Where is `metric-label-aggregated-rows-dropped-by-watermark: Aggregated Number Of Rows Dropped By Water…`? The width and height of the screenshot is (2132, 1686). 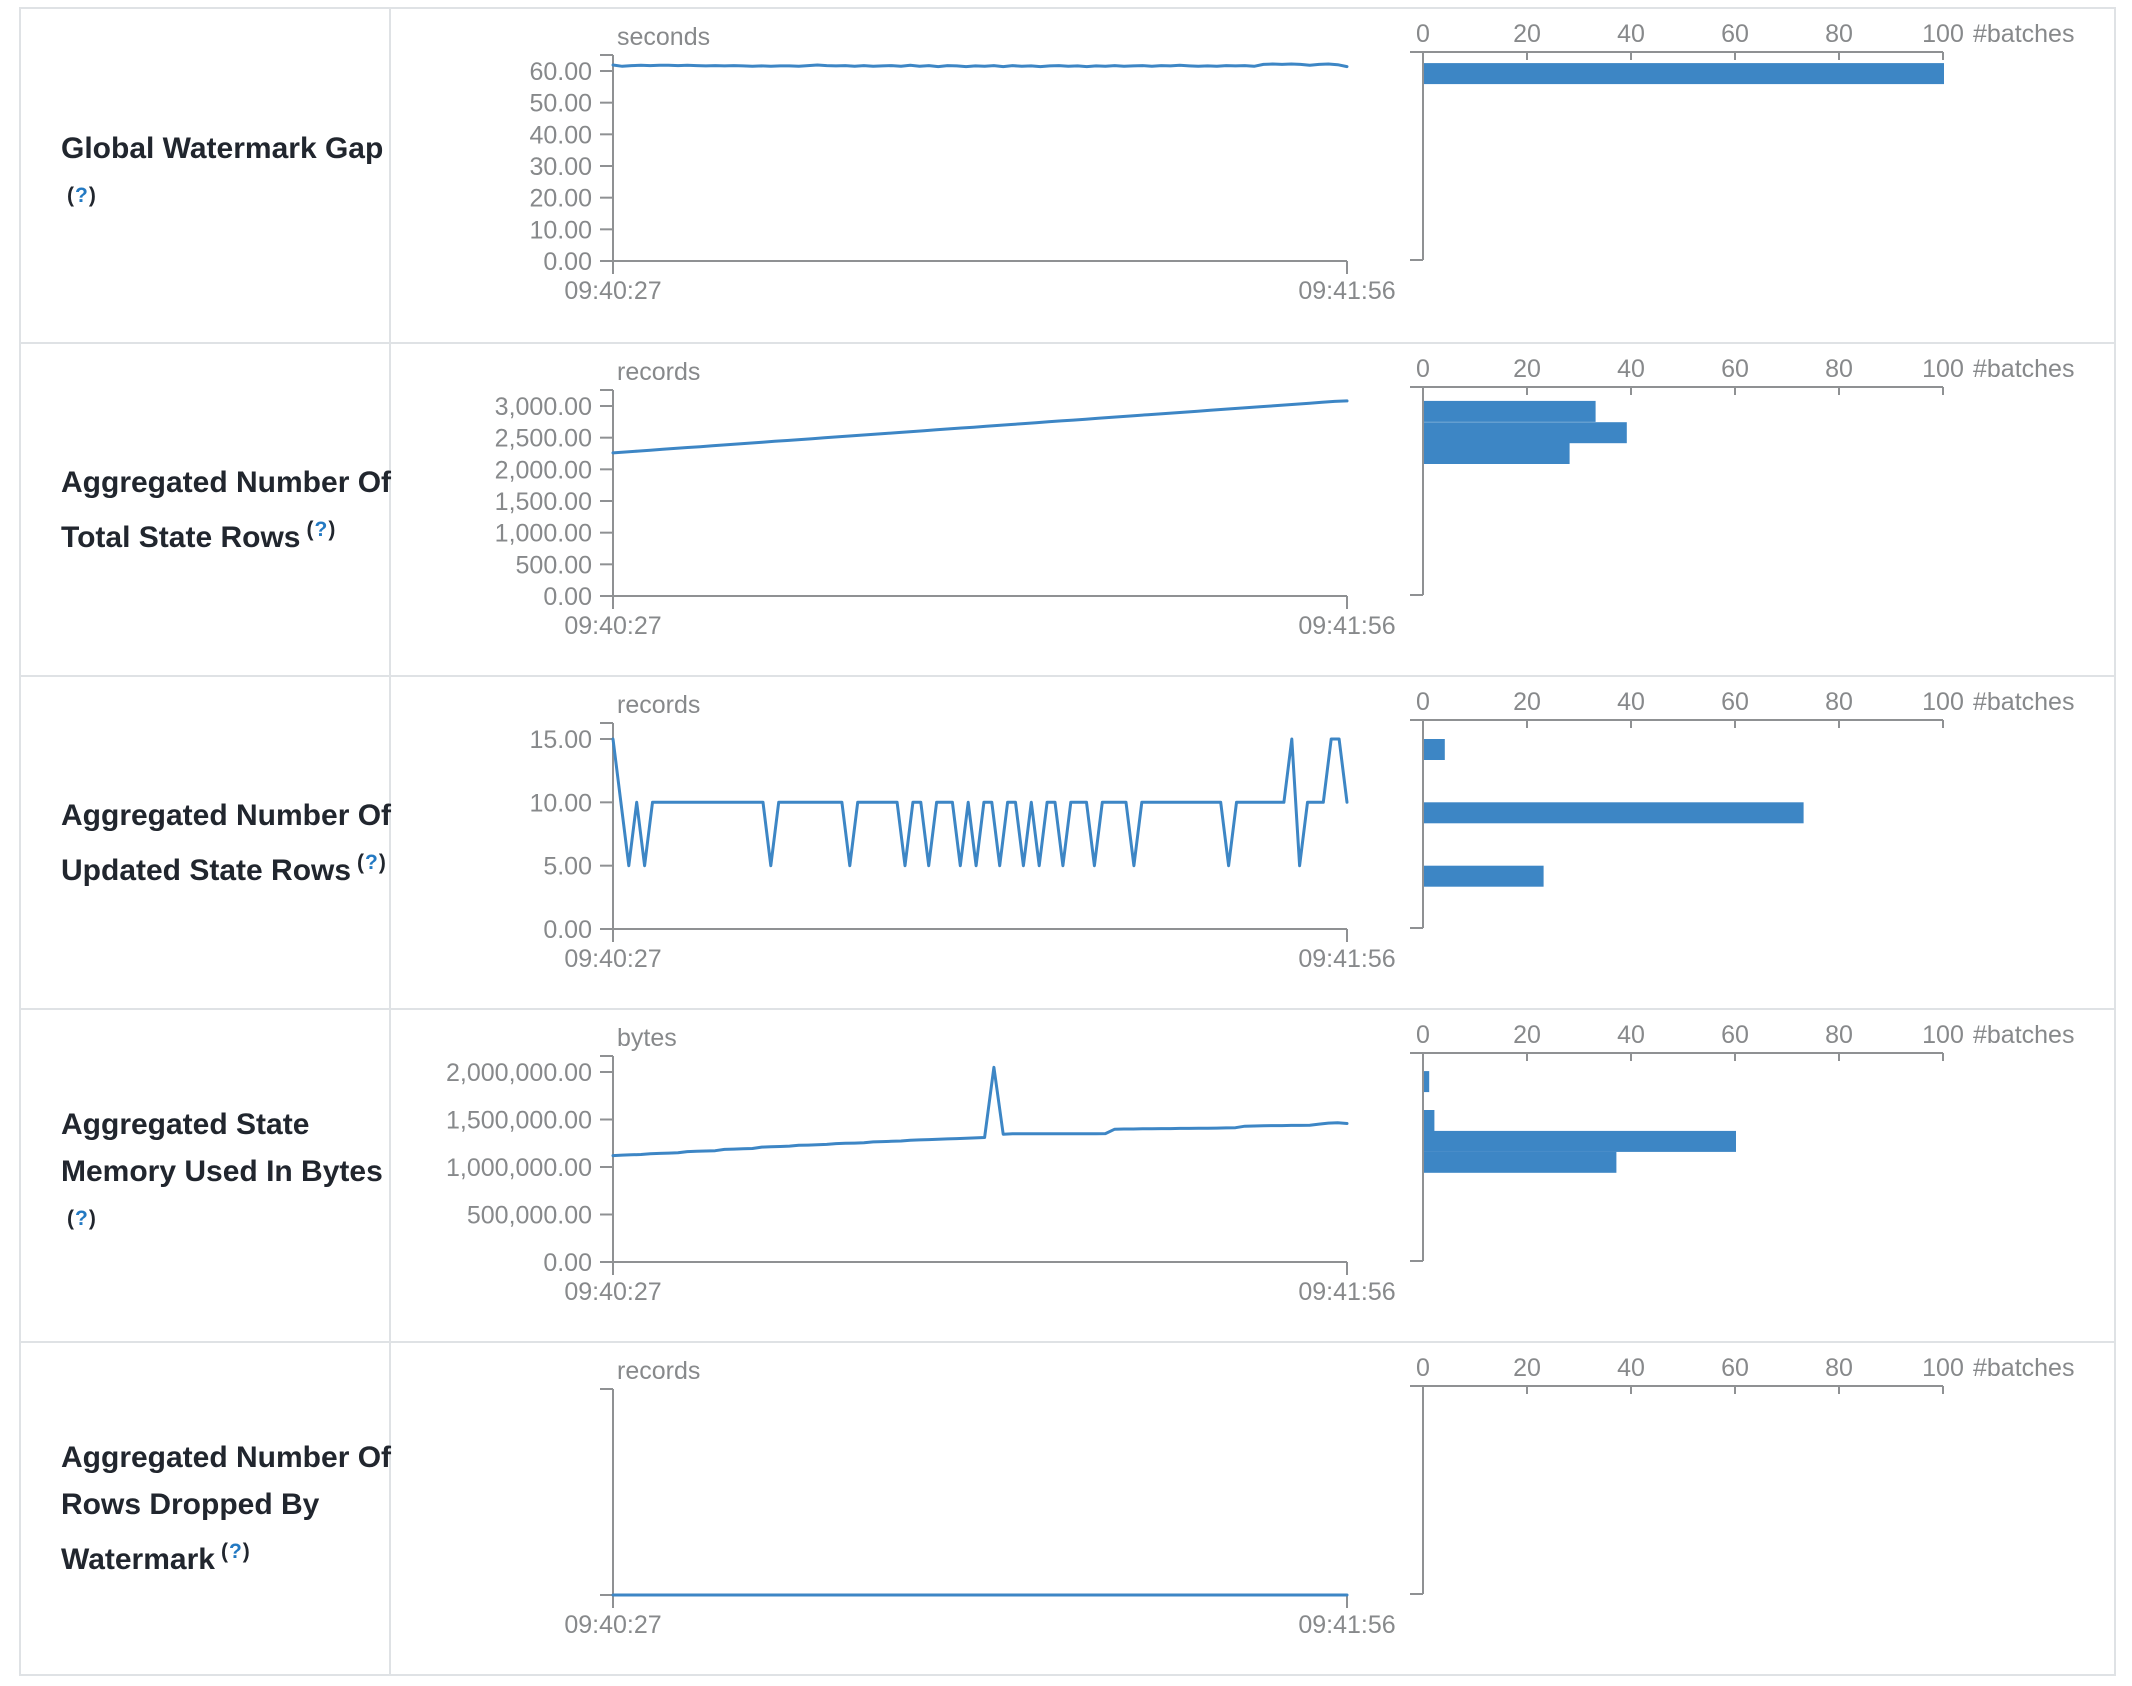
metric-label-aggregated-rows-dropped-by-watermark: Aggregated Number Of Rows Dropped By Water… is located at coordinates (206, 1508).